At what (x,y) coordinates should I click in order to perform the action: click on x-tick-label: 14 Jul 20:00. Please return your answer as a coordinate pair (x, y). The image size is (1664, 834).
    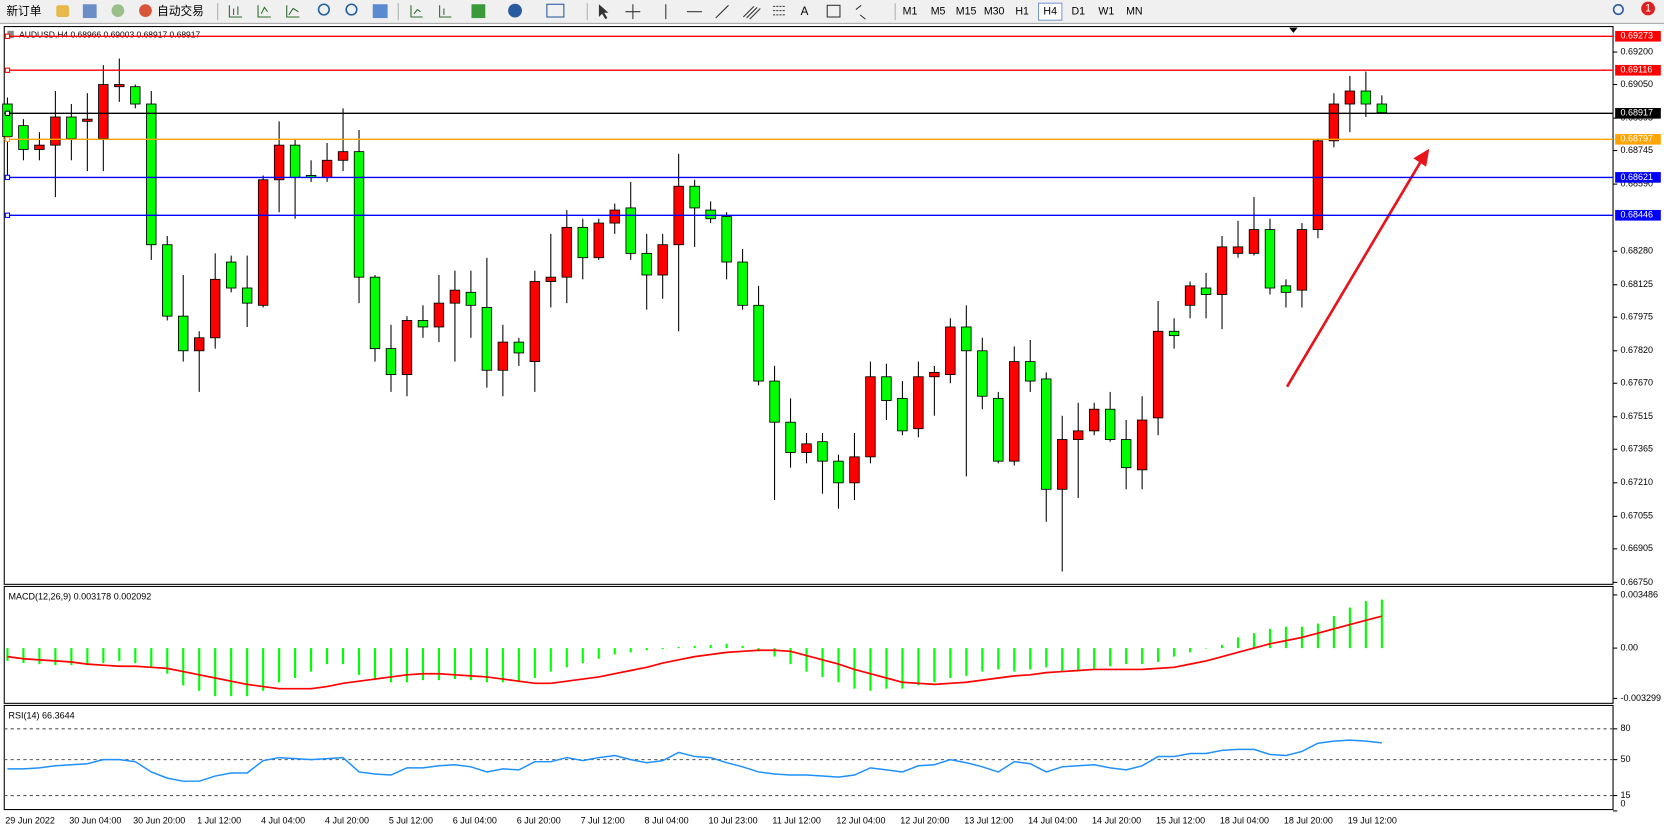
    Looking at the image, I should click on (1116, 821).